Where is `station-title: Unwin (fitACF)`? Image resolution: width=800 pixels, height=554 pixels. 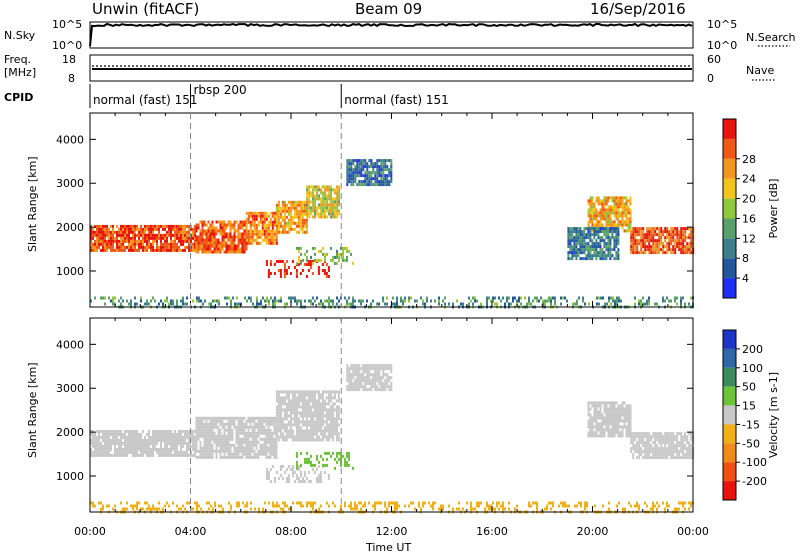 station-title: Unwin (fitACF) is located at coordinates (145, 9).